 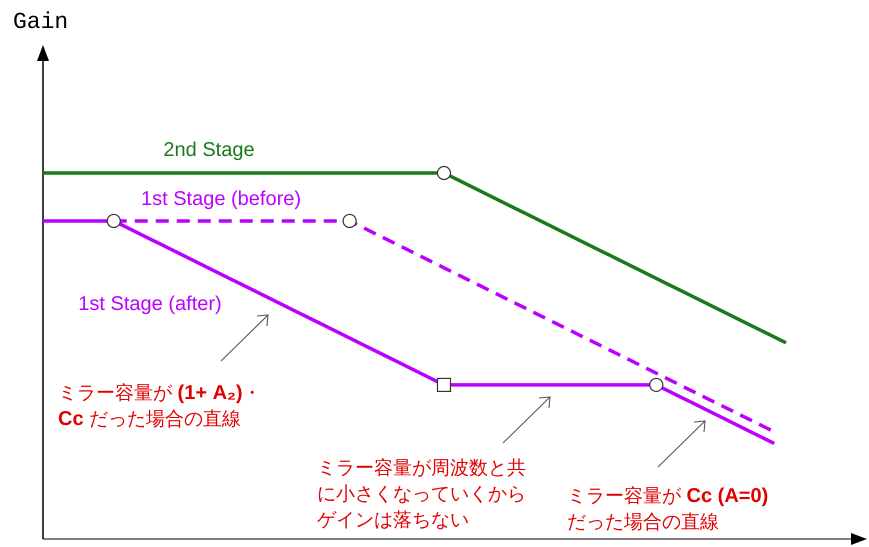 What do you see at coordinates (40, 22) in the screenshot?
I see `annotation: Gain` at bounding box center [40, 22].